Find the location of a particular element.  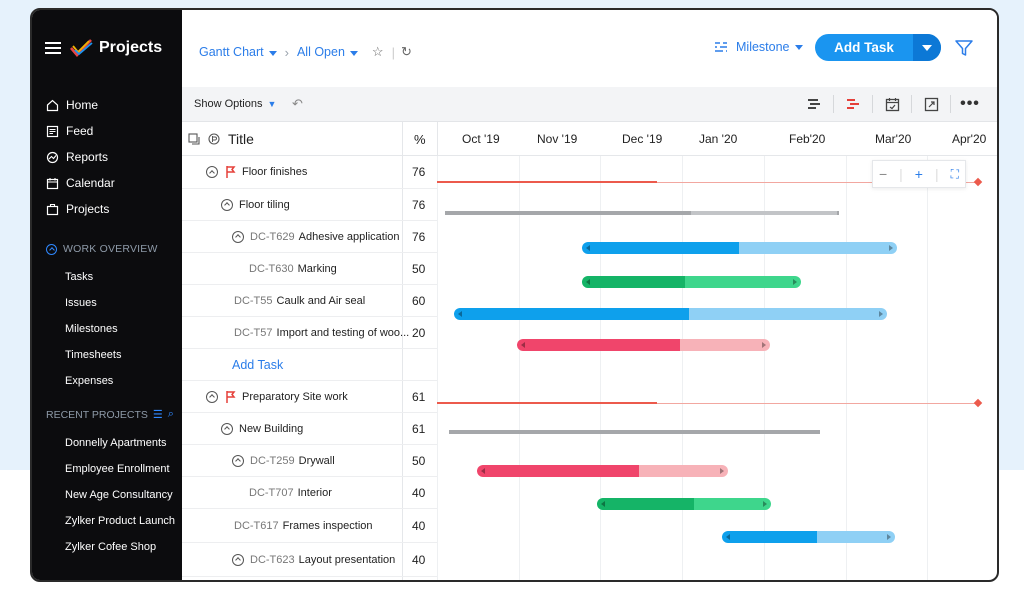

reorder-icon is located at coordinates (214, 139).